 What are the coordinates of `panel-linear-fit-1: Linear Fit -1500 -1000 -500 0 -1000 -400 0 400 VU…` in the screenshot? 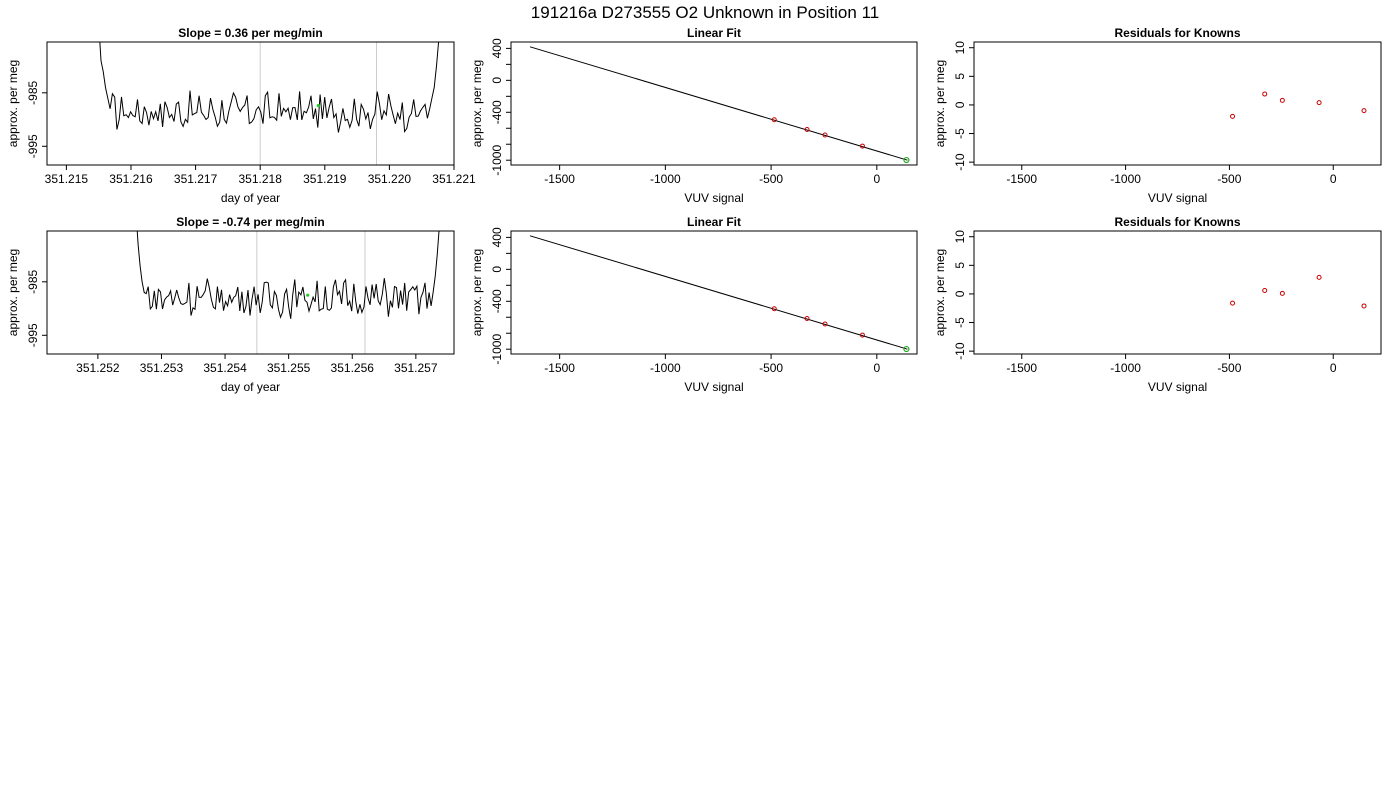 It's located at (694, 115).